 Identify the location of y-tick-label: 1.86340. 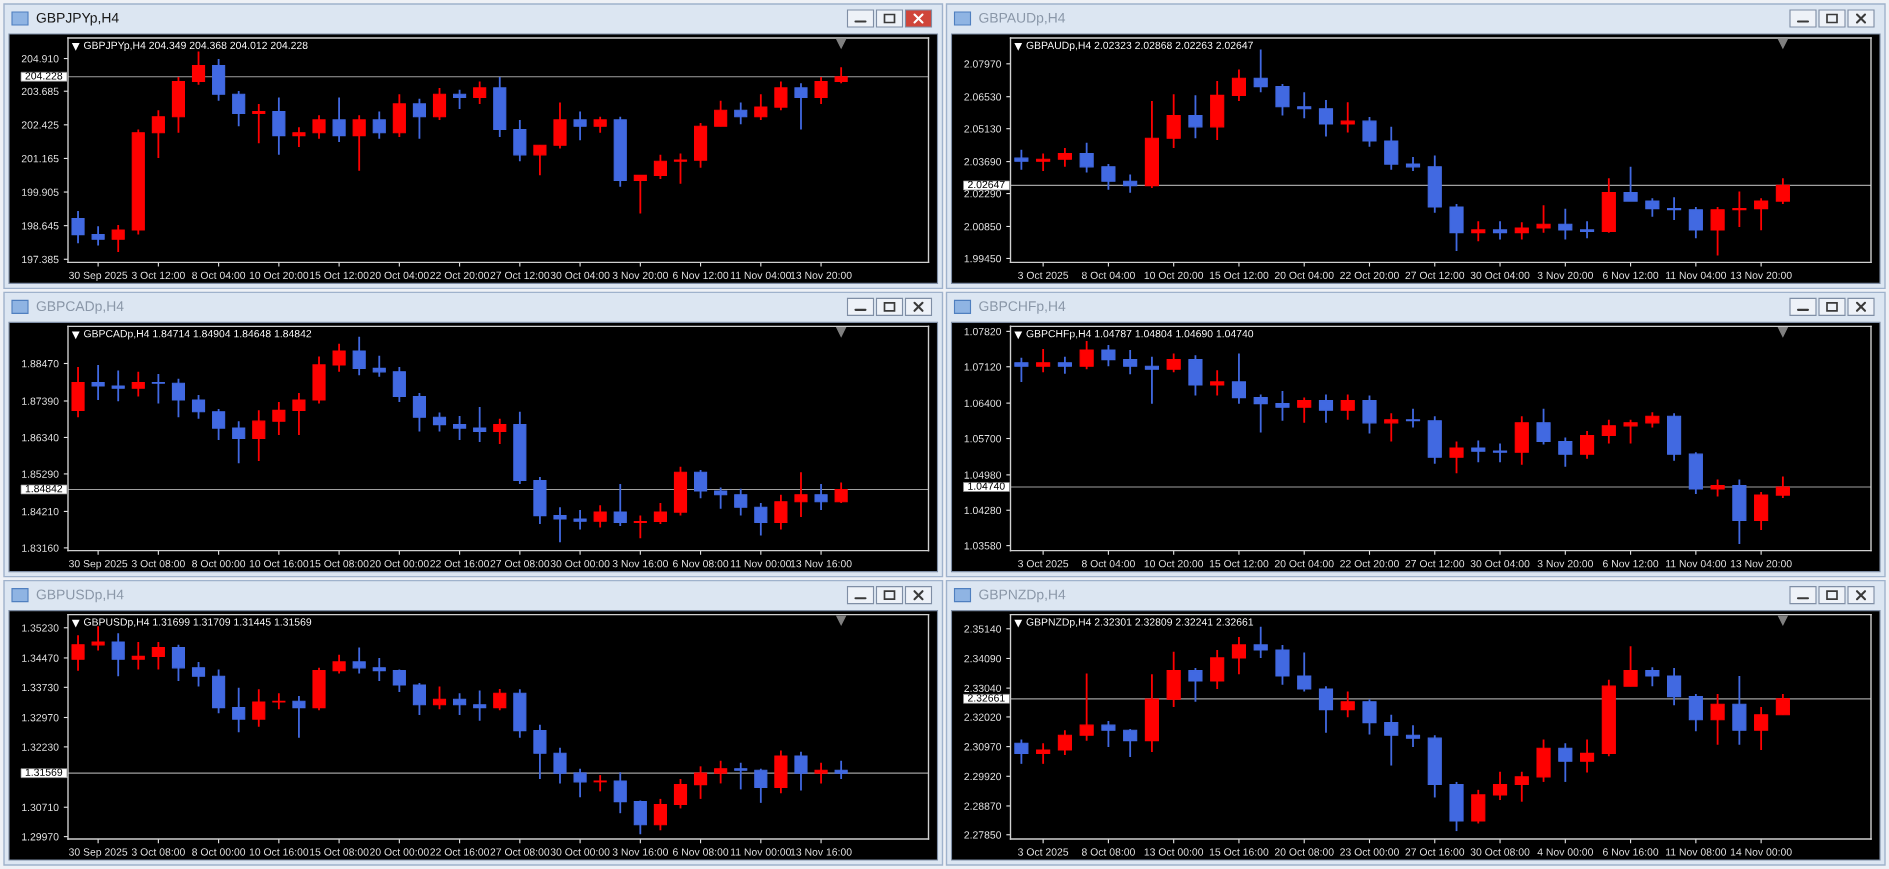
(40, 437).